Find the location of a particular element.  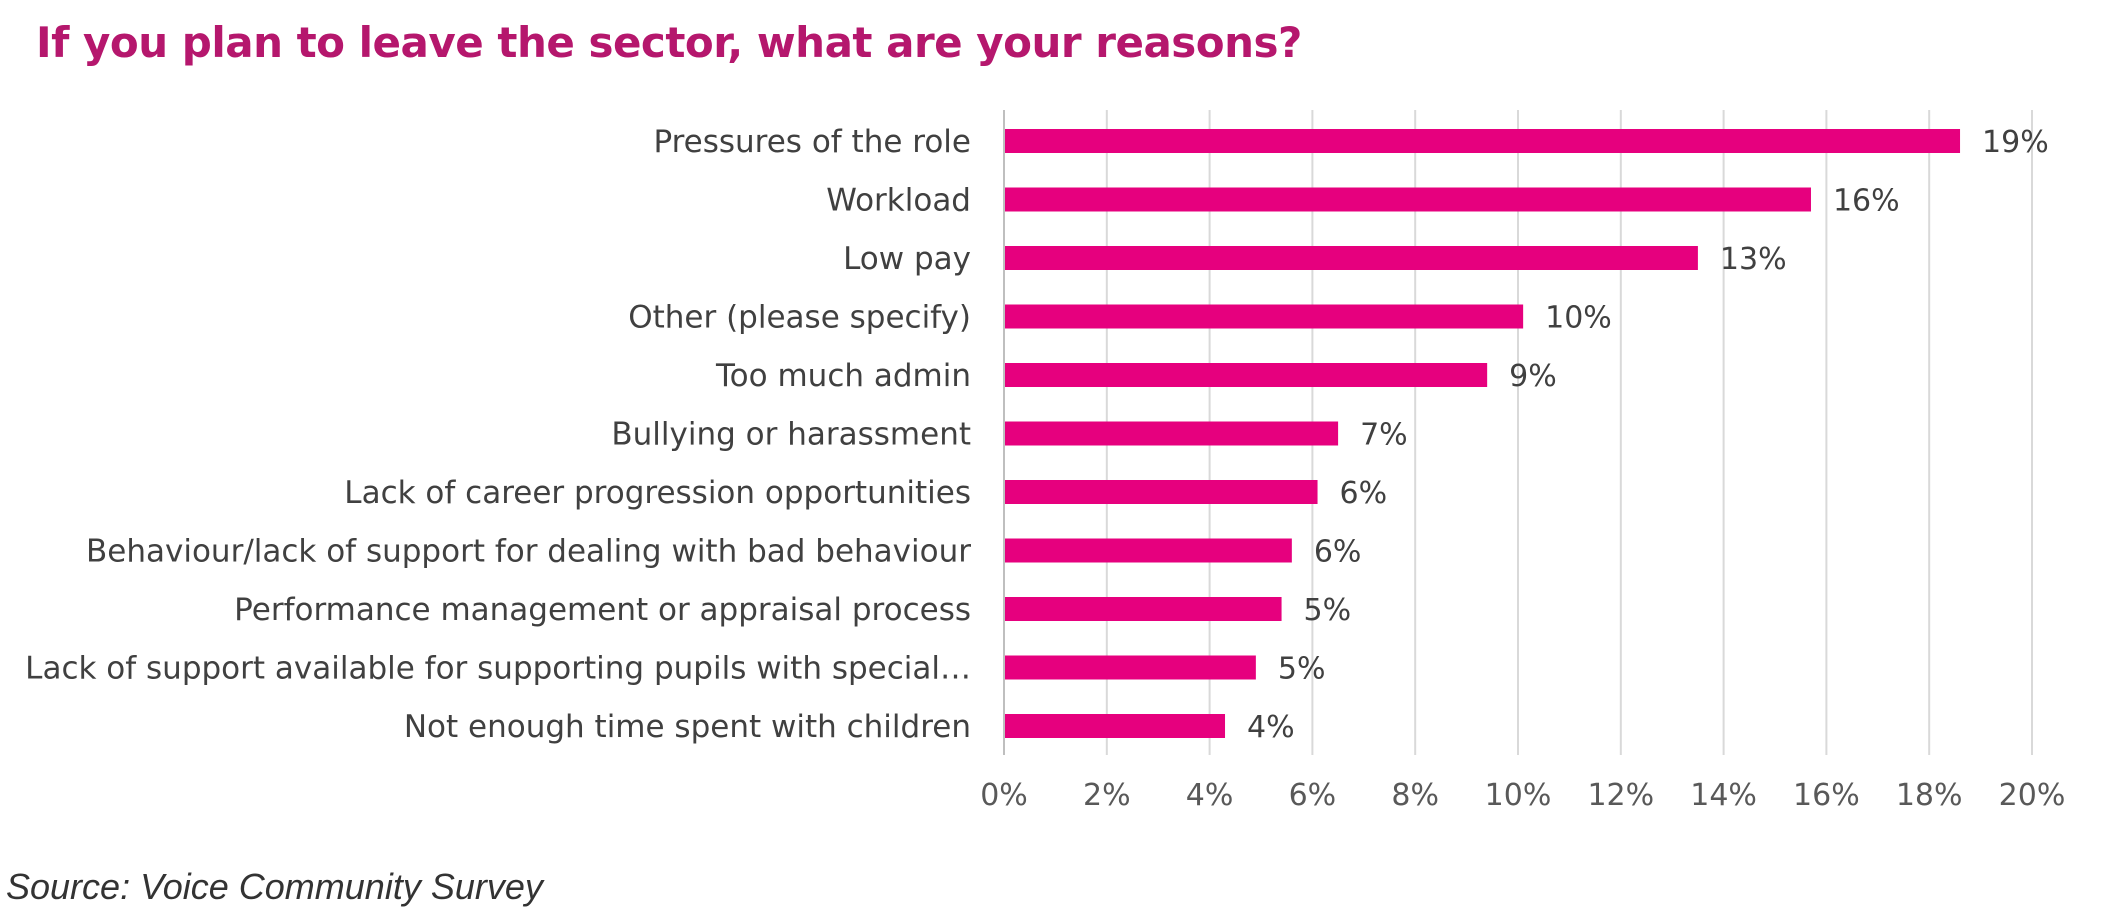

data-label: 9% is located at coordinates (1533, 376).